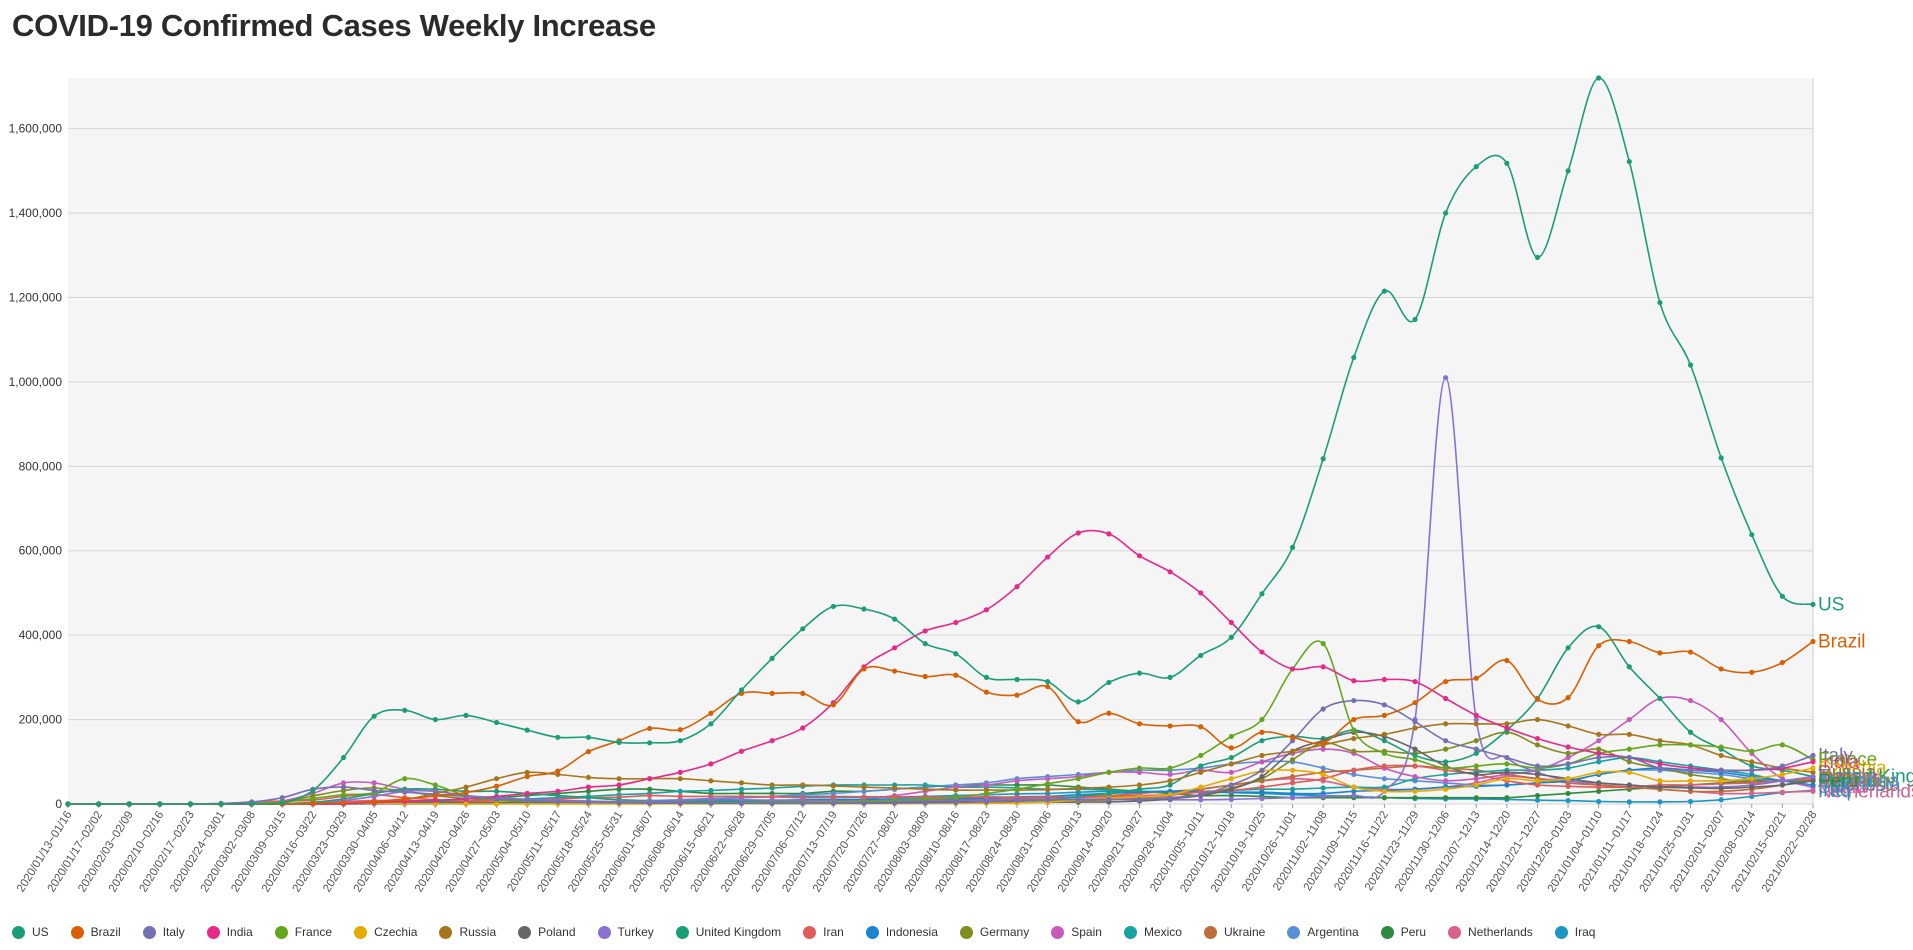  What do you see at coordinates (229, 932) in the screenshot?
I see `legend-item-india: India` at bounding box center [229, 932].